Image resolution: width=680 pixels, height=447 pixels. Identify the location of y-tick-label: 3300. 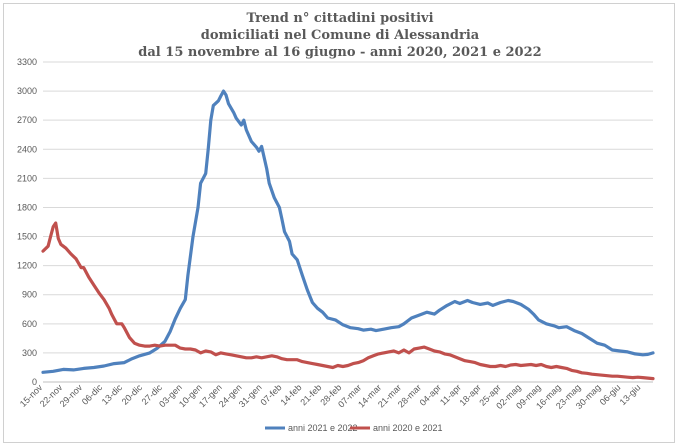
(27, 62).